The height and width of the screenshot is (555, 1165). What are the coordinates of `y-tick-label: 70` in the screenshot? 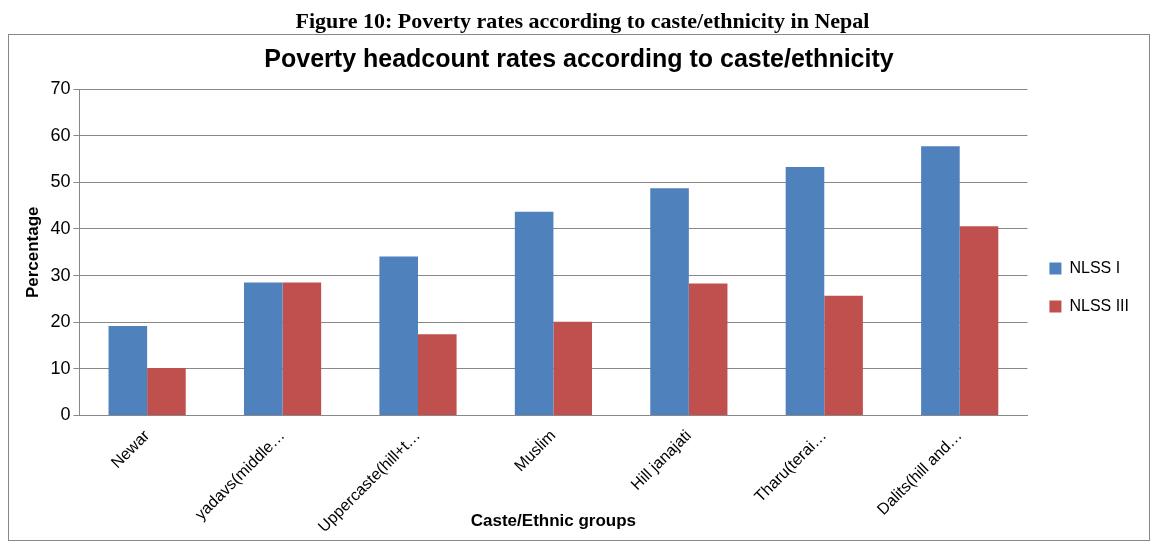 It's located at (60, 87).